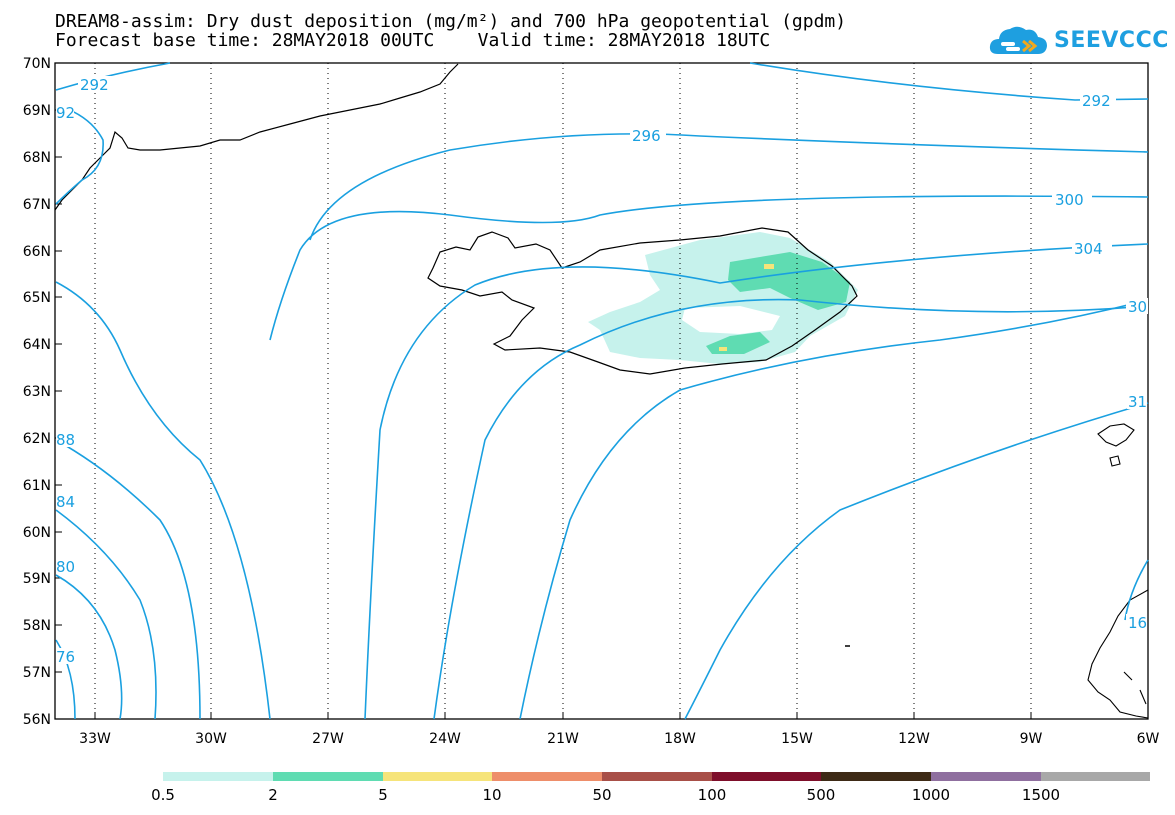 This screenshot has width=1175, height=815. I want to click on seevccc-logo: SEEVCCC, so click(1078, 40).